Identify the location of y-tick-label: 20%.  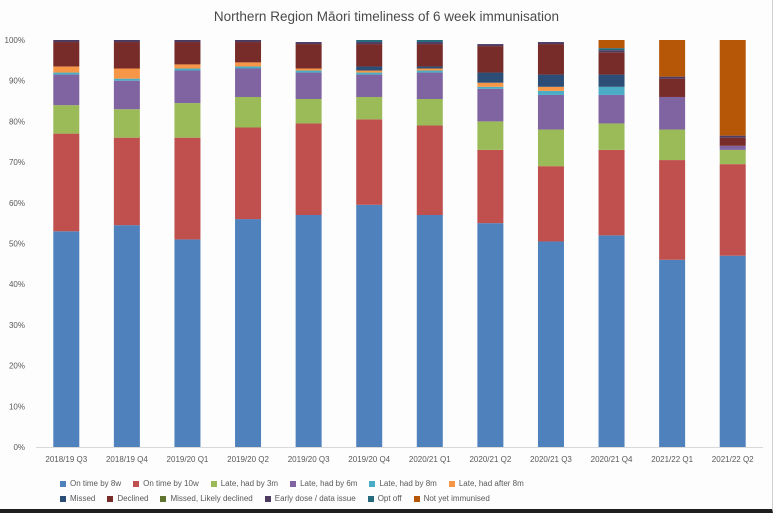
(17, 366).